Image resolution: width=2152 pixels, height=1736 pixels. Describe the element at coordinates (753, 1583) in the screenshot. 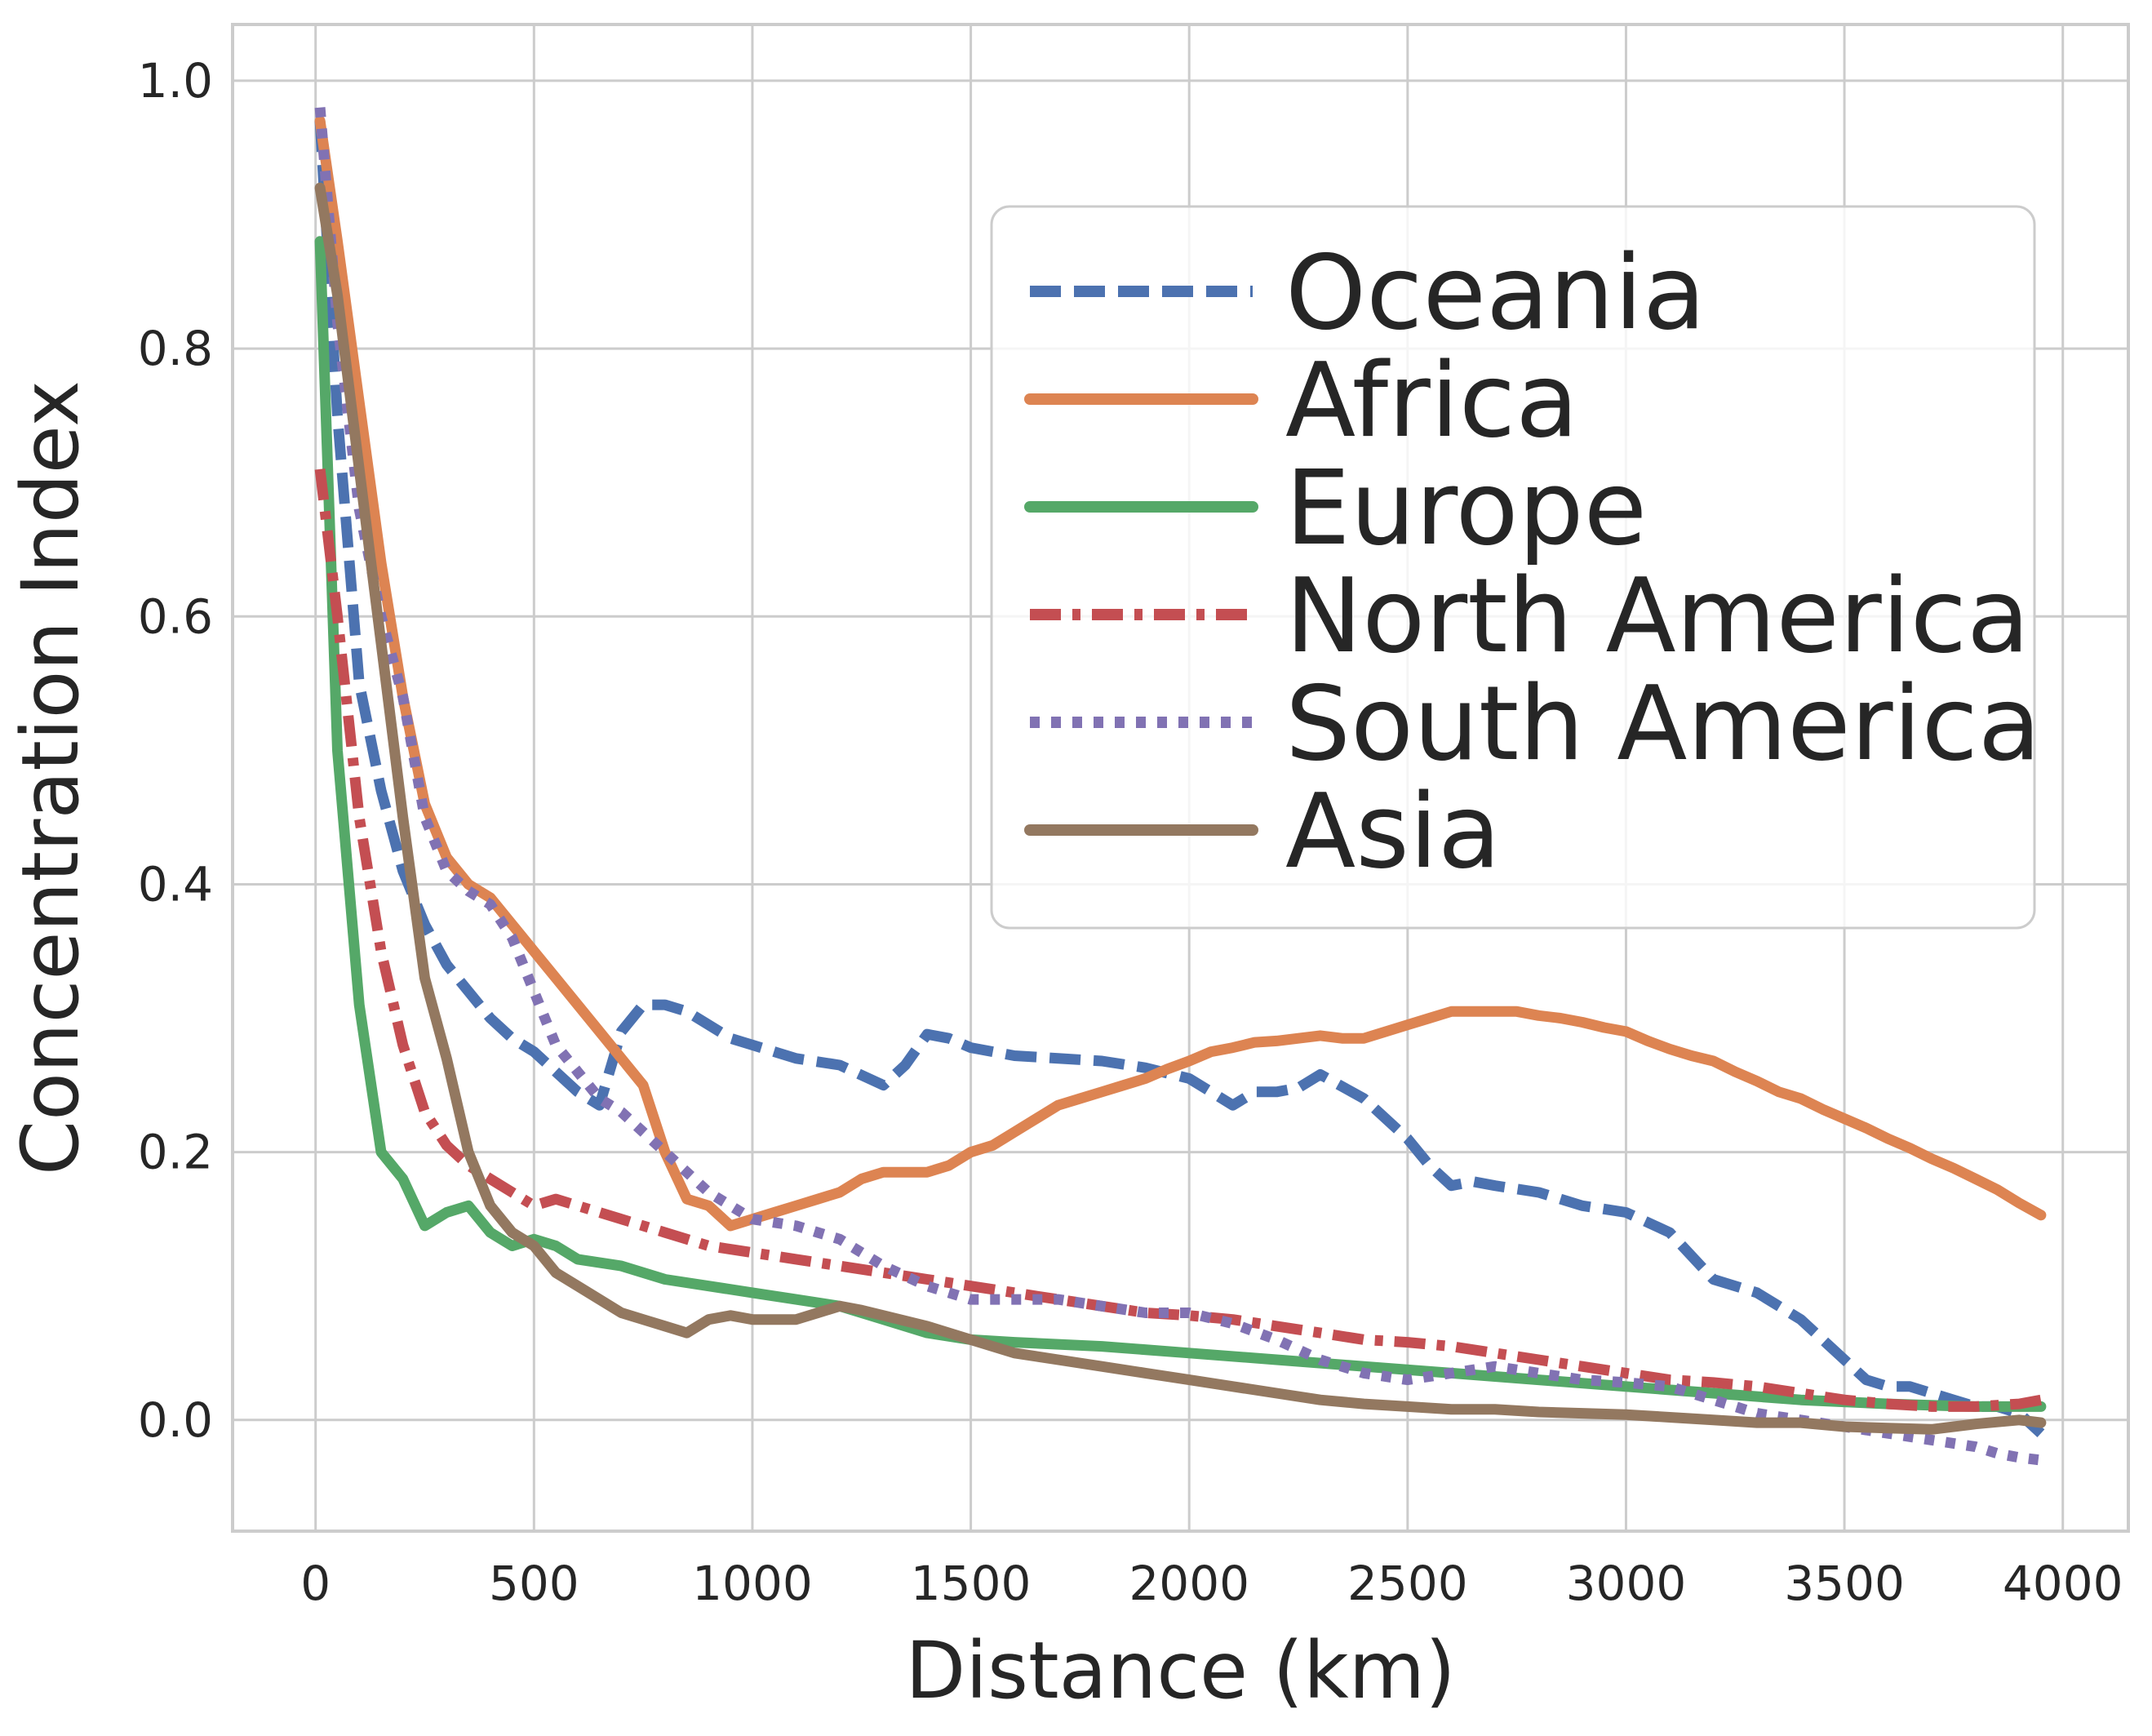

I see `x-tick-label: 1000` at that location.